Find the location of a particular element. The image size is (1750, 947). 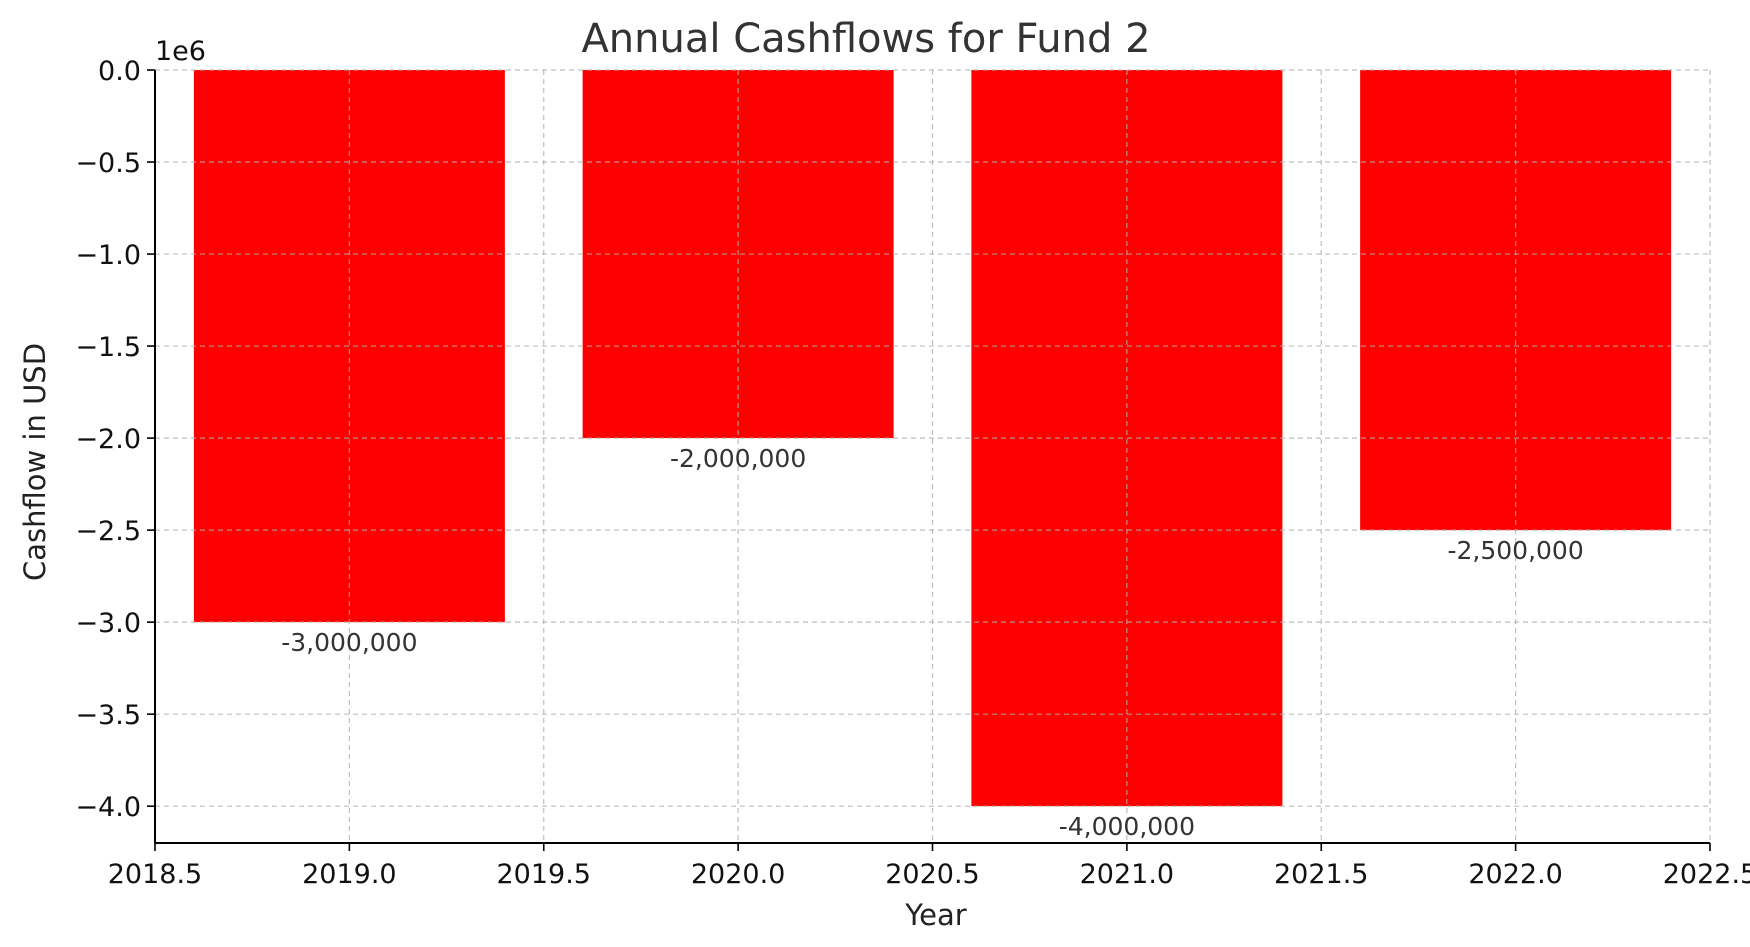

y-tick-label: −3.5 is located at coordinates (108, 715).